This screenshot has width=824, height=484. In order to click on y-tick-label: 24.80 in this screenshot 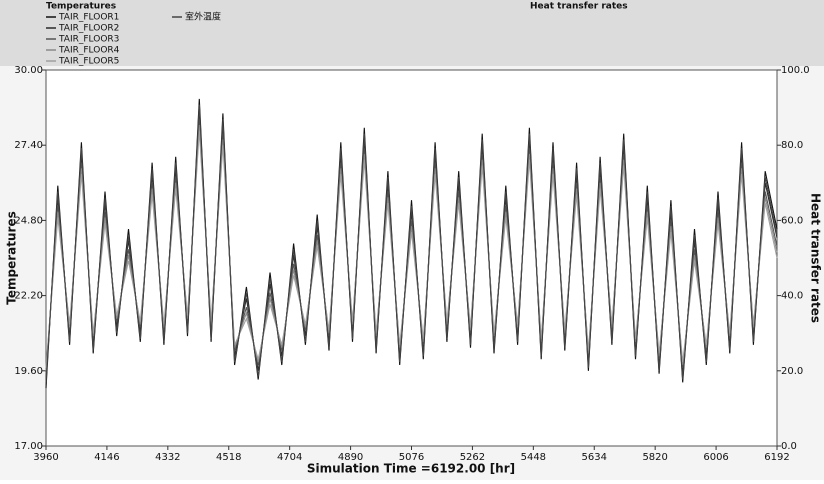, I will do `click(28, 220)`.